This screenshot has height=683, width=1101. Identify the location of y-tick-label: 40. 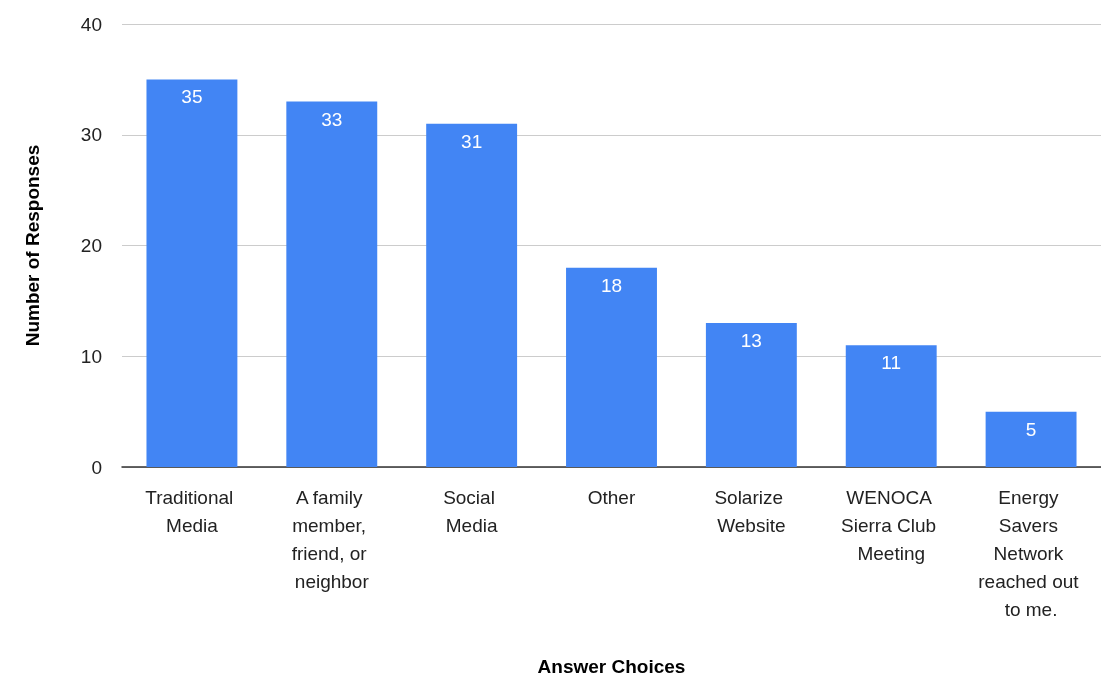
(91, 24).